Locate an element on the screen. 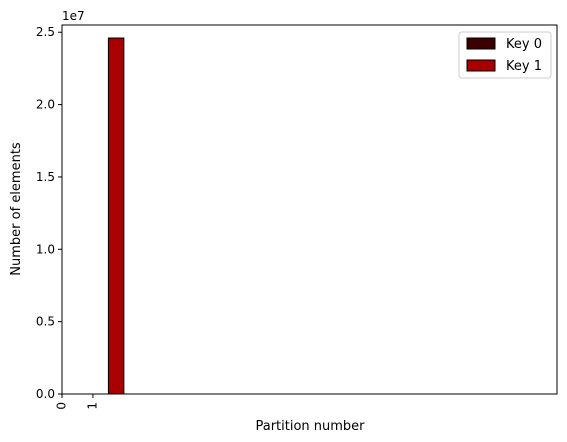  legend-label-key-1: Key 1 is located at coordinates (524, 66).